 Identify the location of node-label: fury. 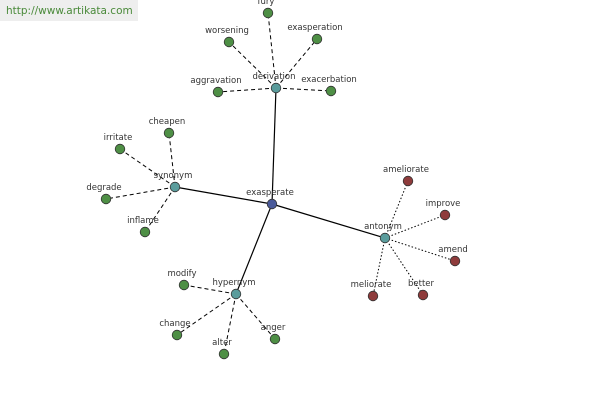
(266, 3).